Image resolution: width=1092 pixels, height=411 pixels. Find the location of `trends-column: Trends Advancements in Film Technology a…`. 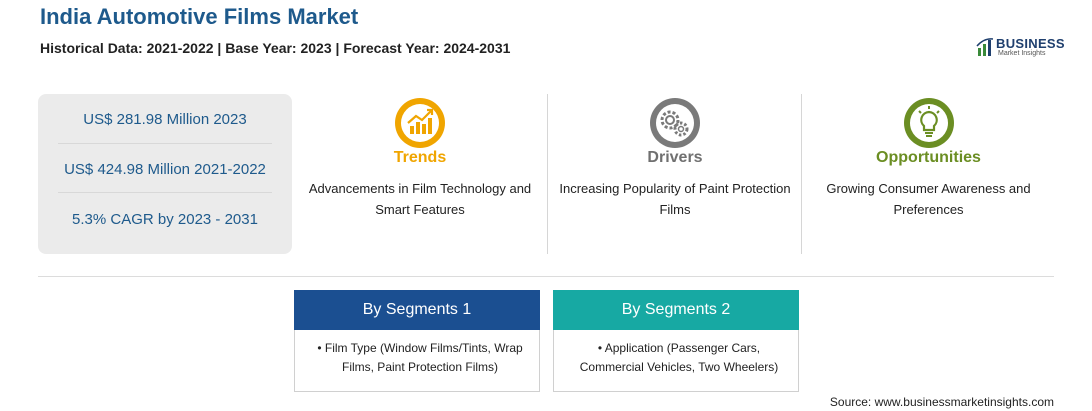

trends-column: Trends Advancements in Film Technology a… is located at coordinates (420, 174).